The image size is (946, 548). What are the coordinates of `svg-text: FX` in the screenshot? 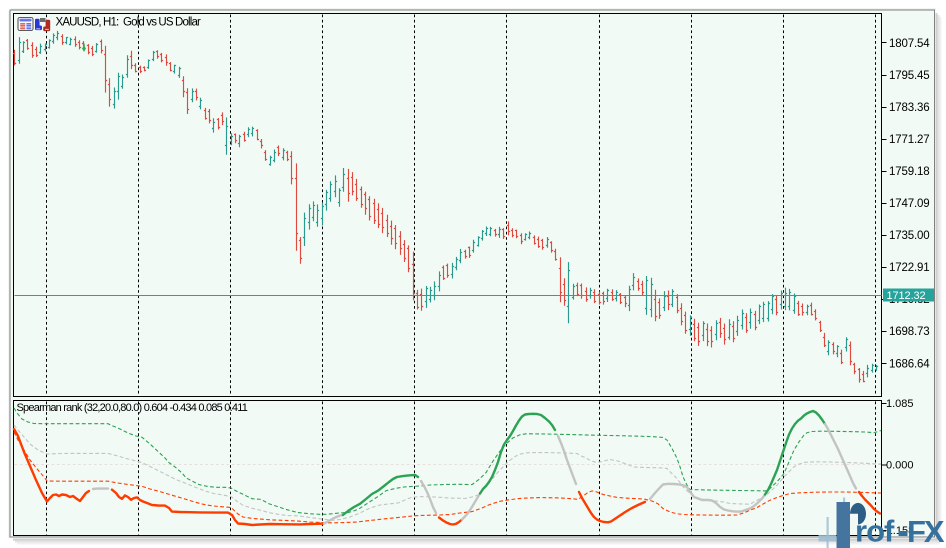 It's located at (926, 531).